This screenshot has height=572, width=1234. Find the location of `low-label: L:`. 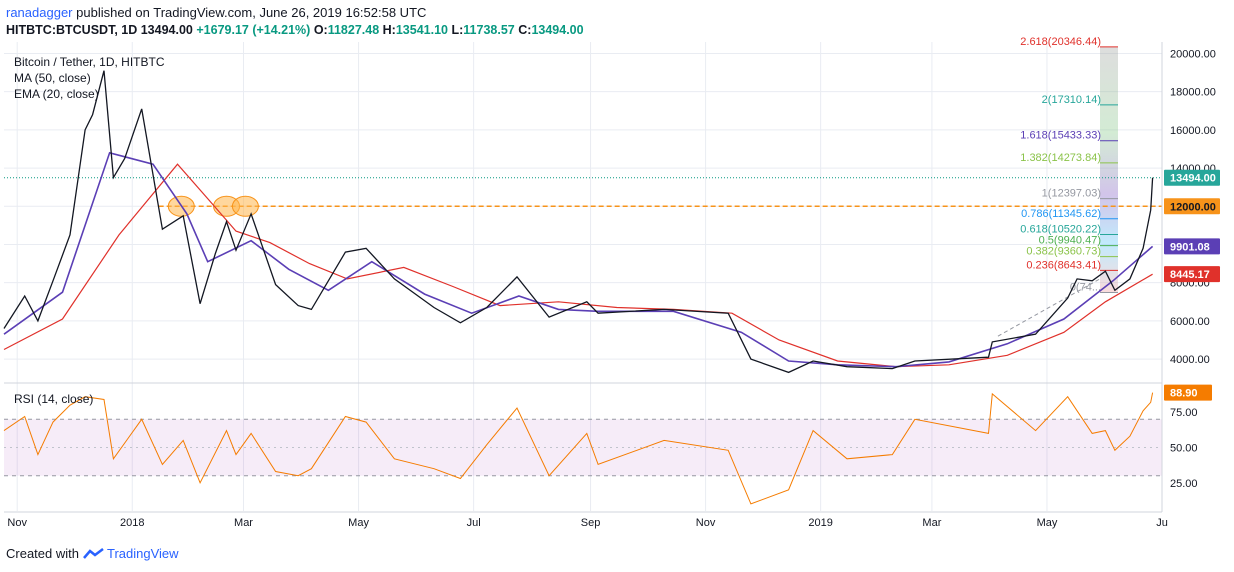

low-label: L: is located at coordinates (457, 30).